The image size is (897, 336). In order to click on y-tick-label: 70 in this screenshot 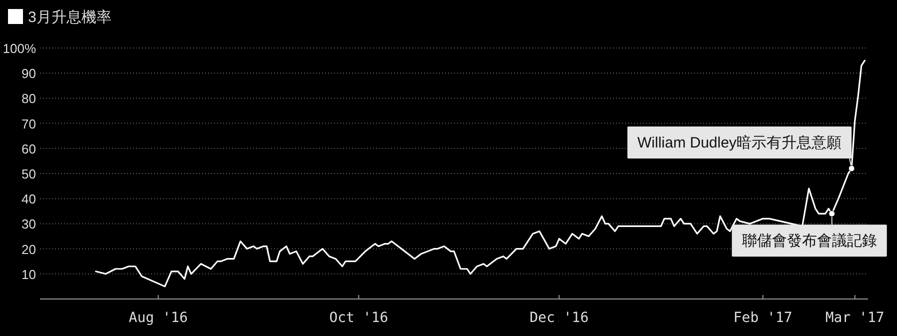, I will do `click(29, 124)`.